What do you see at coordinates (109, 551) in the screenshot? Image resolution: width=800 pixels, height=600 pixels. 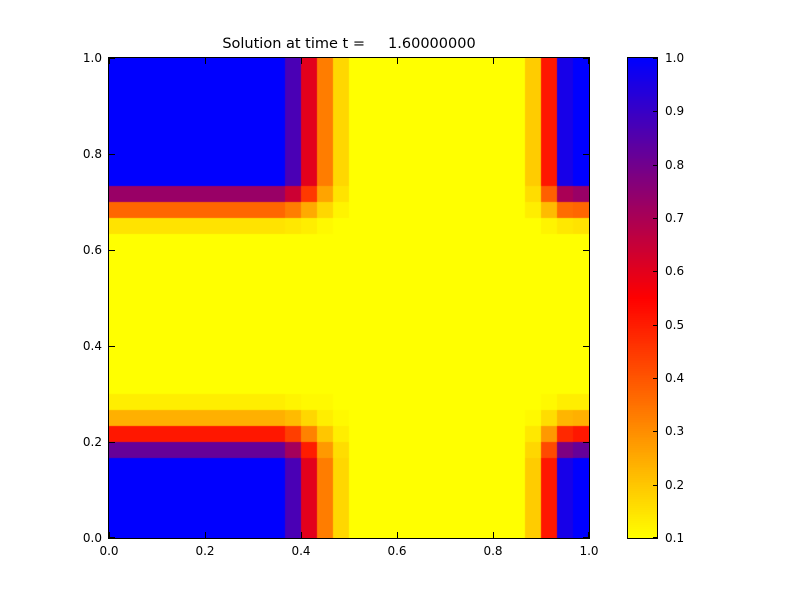 I see `x-tick-label: 0.0` at bounding box center [109, 551].